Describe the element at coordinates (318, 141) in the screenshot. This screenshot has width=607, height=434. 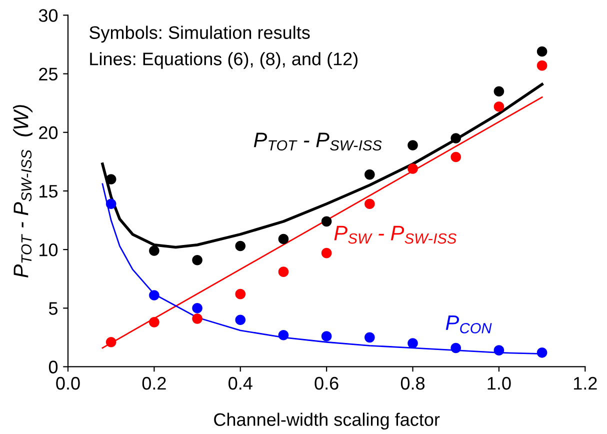
I see `series-label: P$_{TOT}$ - P$_{SW-ISS}$` at that location.